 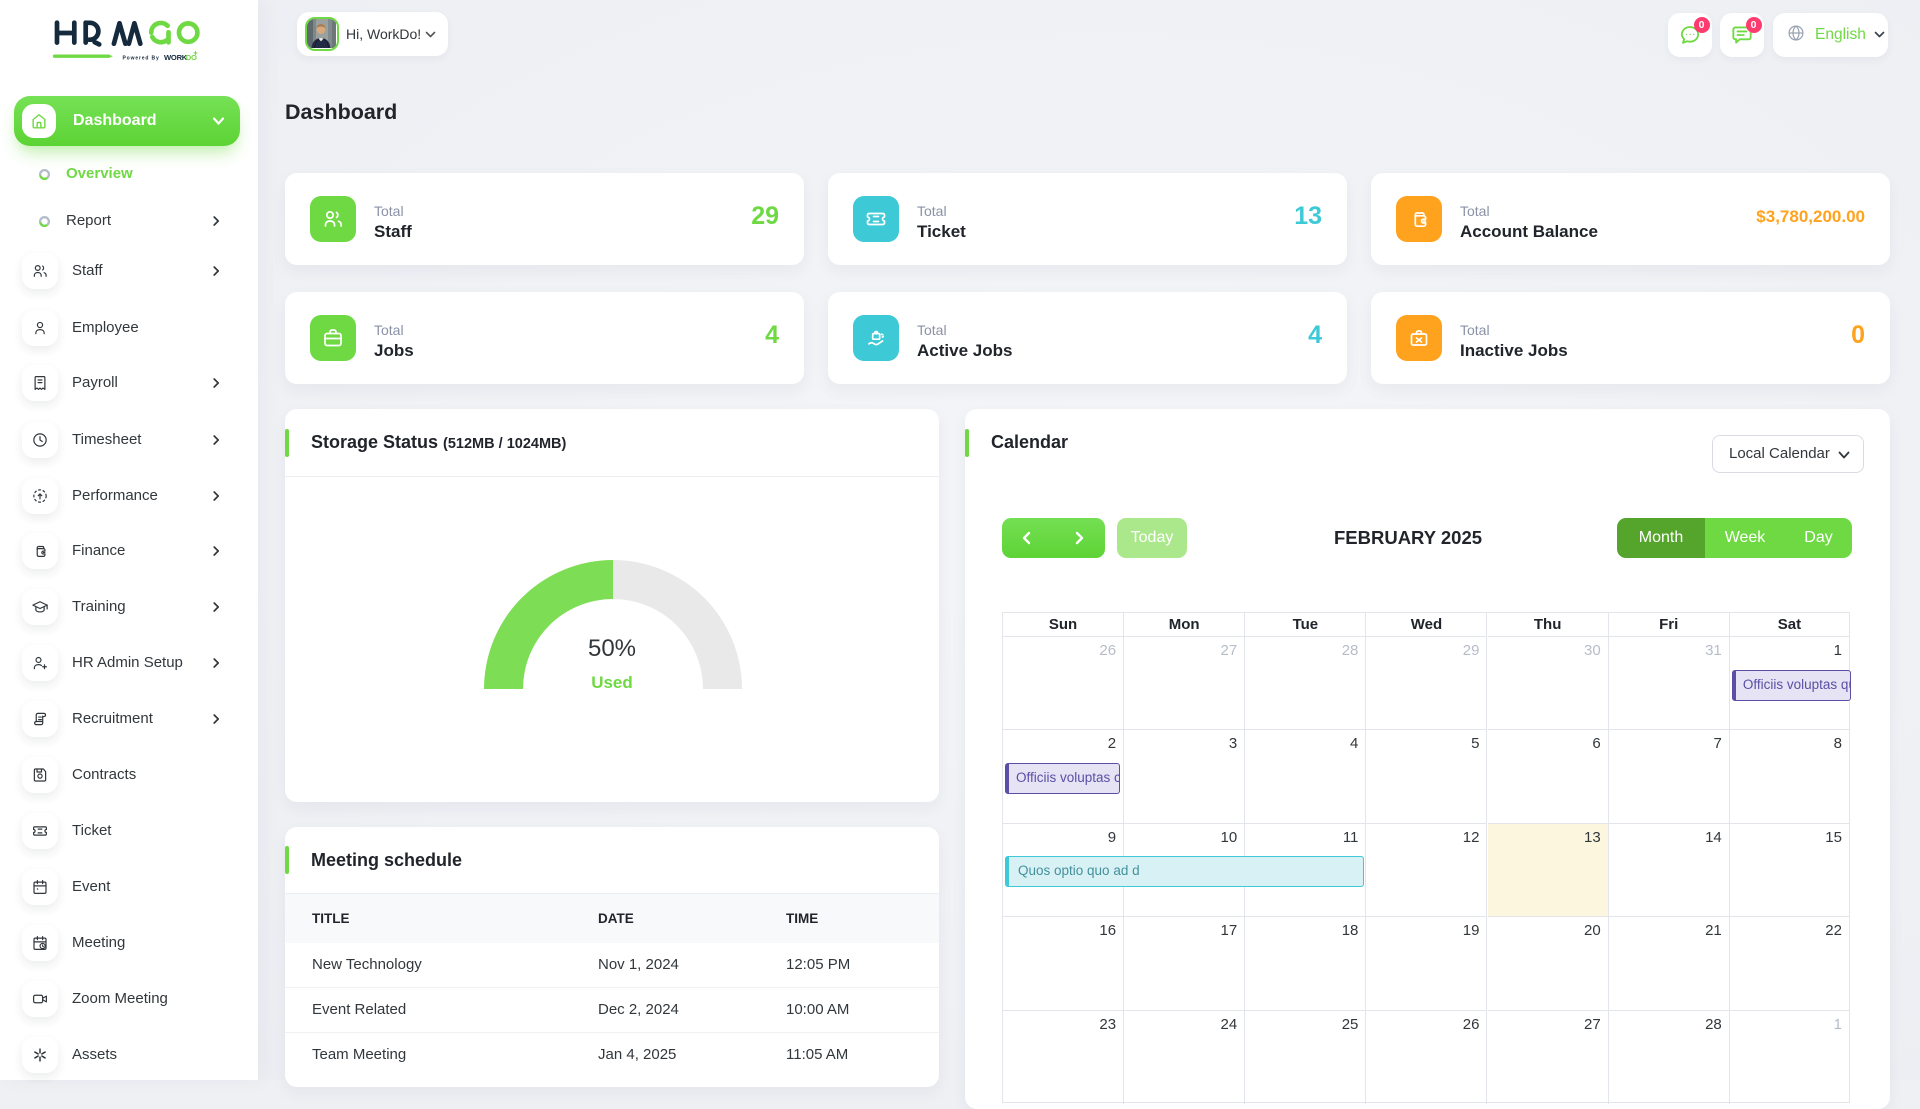 I want to click on svg-text: Powered By, so click(x=141, y=58).